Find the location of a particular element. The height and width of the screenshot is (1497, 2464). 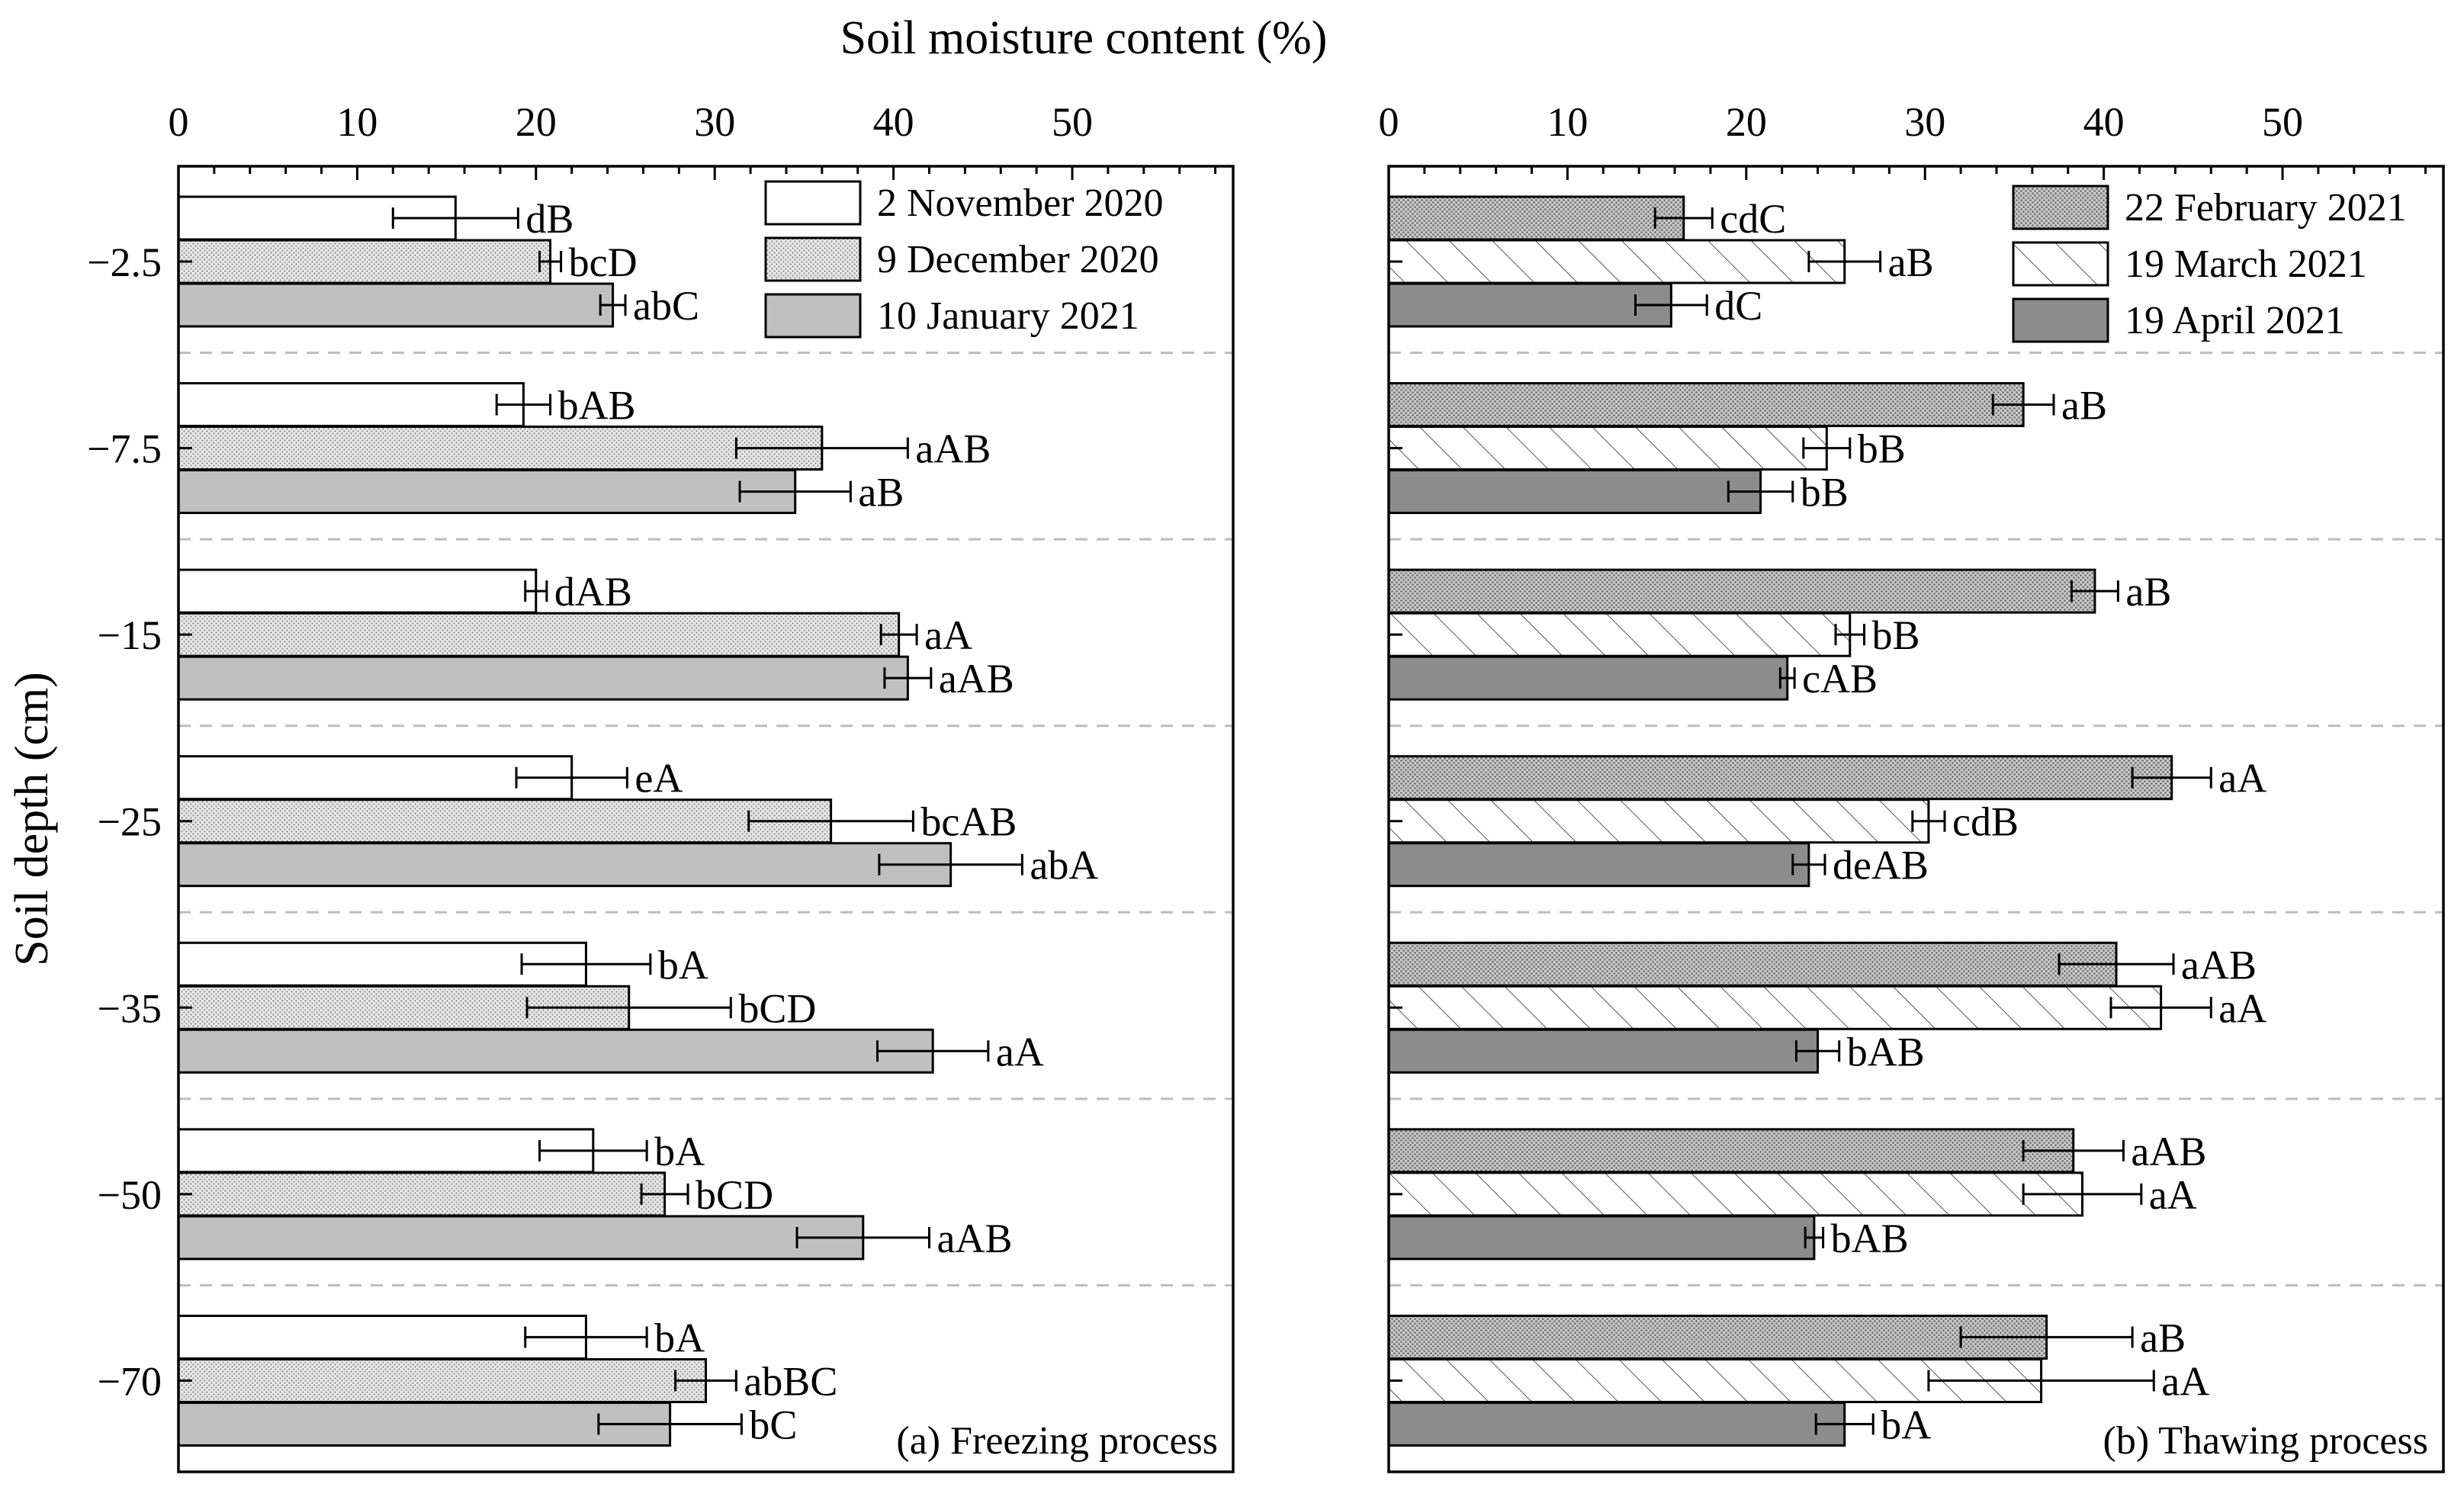

data-label: cdC is located at coordinates (1753, 219).